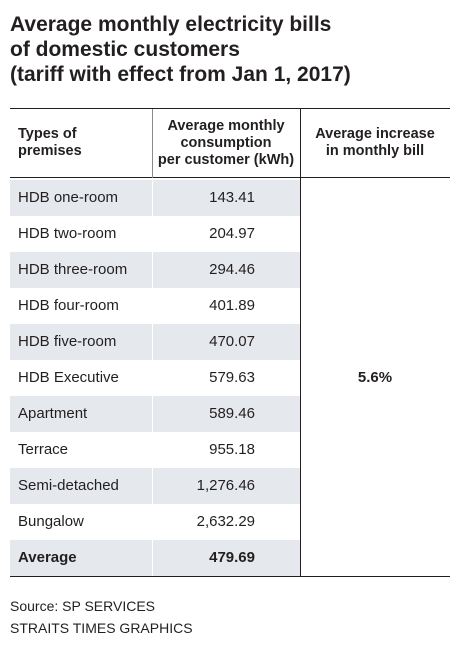 The image size is (460, 650). Describe the element at coordinates (225, 521) in the screenshot. I see `consumption-value: 2,632.29` at that location.